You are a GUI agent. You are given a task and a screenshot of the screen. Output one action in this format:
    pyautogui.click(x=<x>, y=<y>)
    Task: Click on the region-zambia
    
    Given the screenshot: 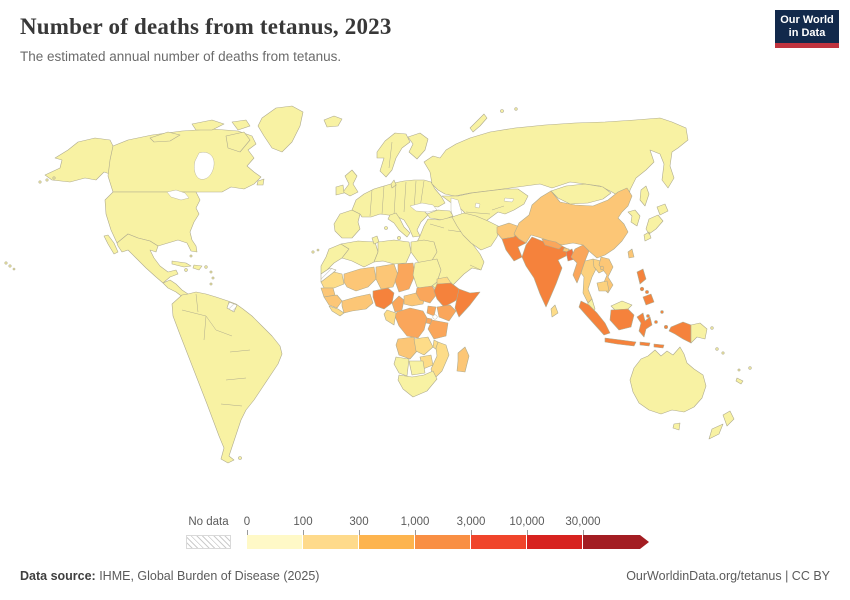 What is the action you would take?
    pyautogui.click(x=423, y=346)
    